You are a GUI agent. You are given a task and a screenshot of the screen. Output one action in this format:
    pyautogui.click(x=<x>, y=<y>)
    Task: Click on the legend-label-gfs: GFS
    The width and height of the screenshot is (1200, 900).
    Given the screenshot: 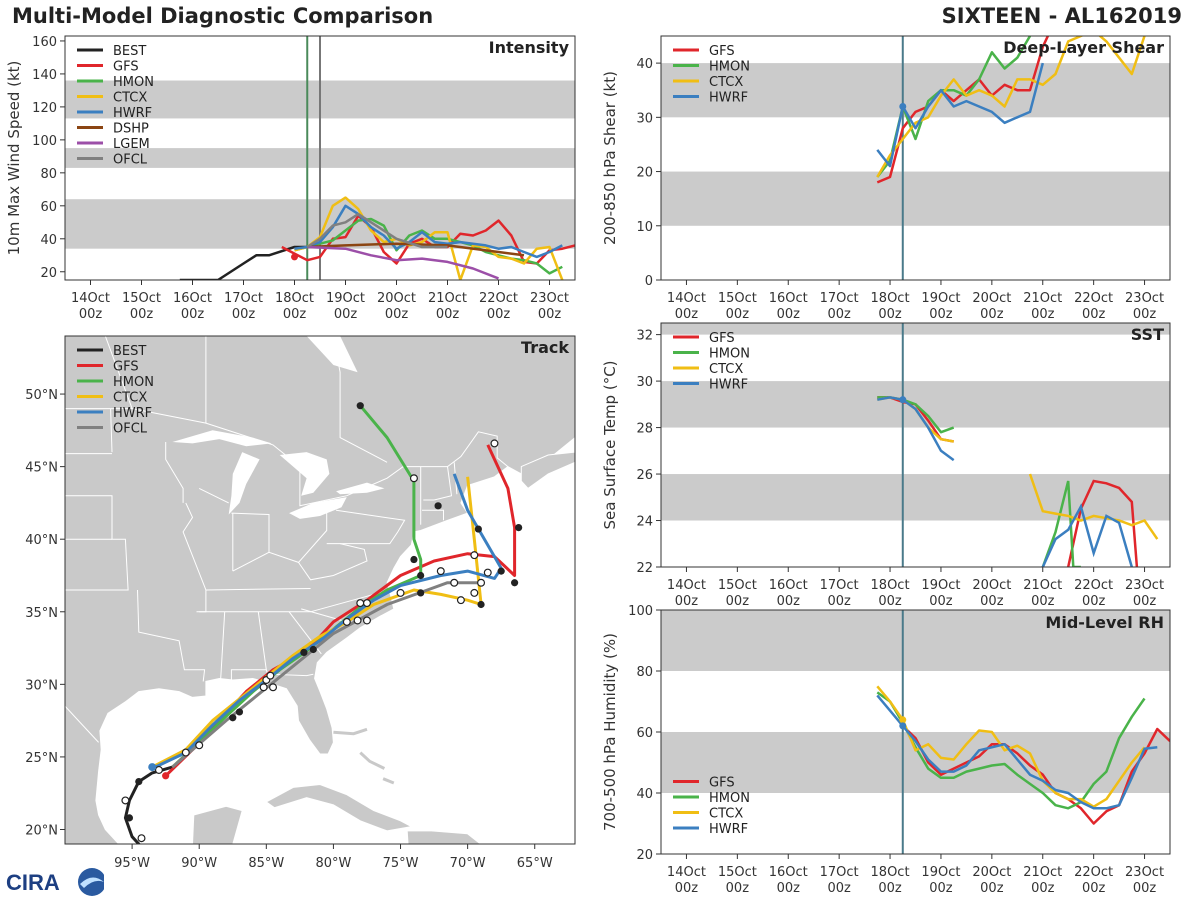 What is the action you would take?
    pyautogui.click(x=722, y=338)
    